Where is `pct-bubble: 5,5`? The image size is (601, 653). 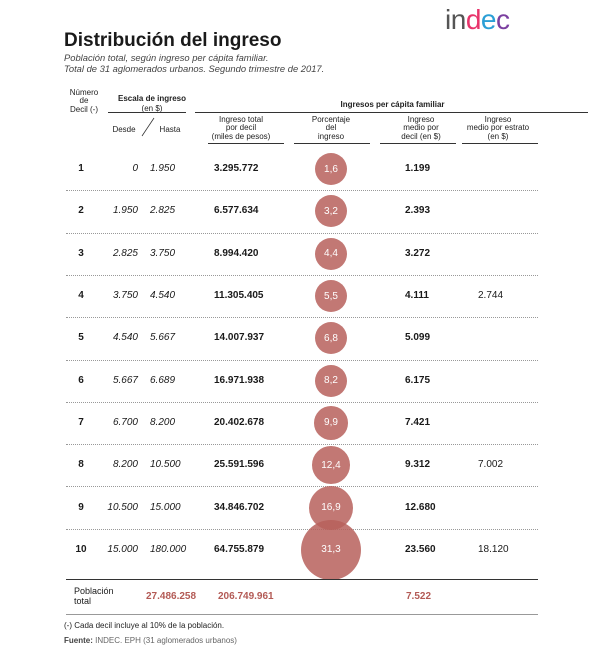 pct-bubble: 5,5 is located at coordinates (331, 296).